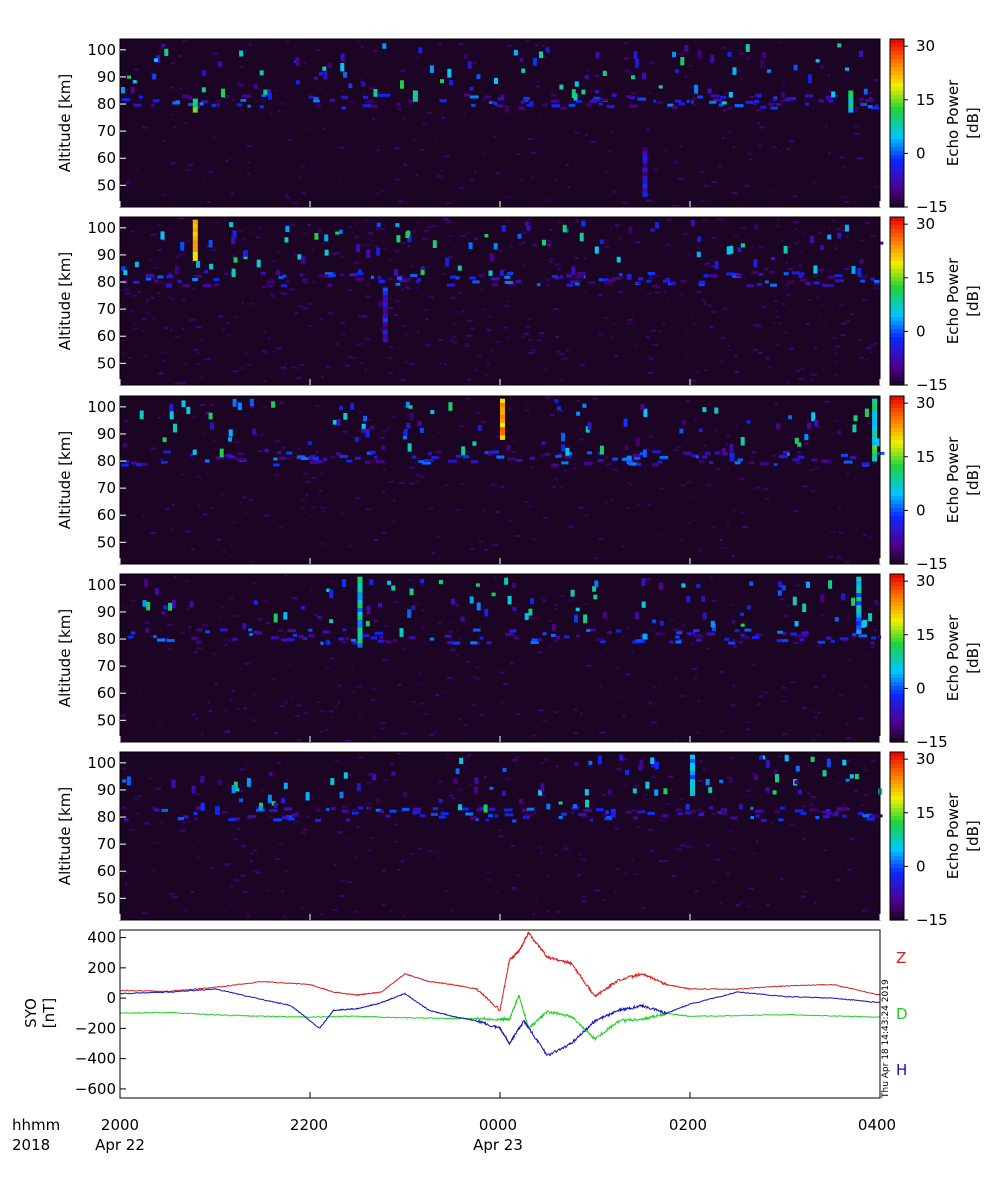 This screenshot has height=1200, width=1000. Describe the element at coordinates (688, 1125) in the screenshot. I see `x-tick-label: 0200` at that location.